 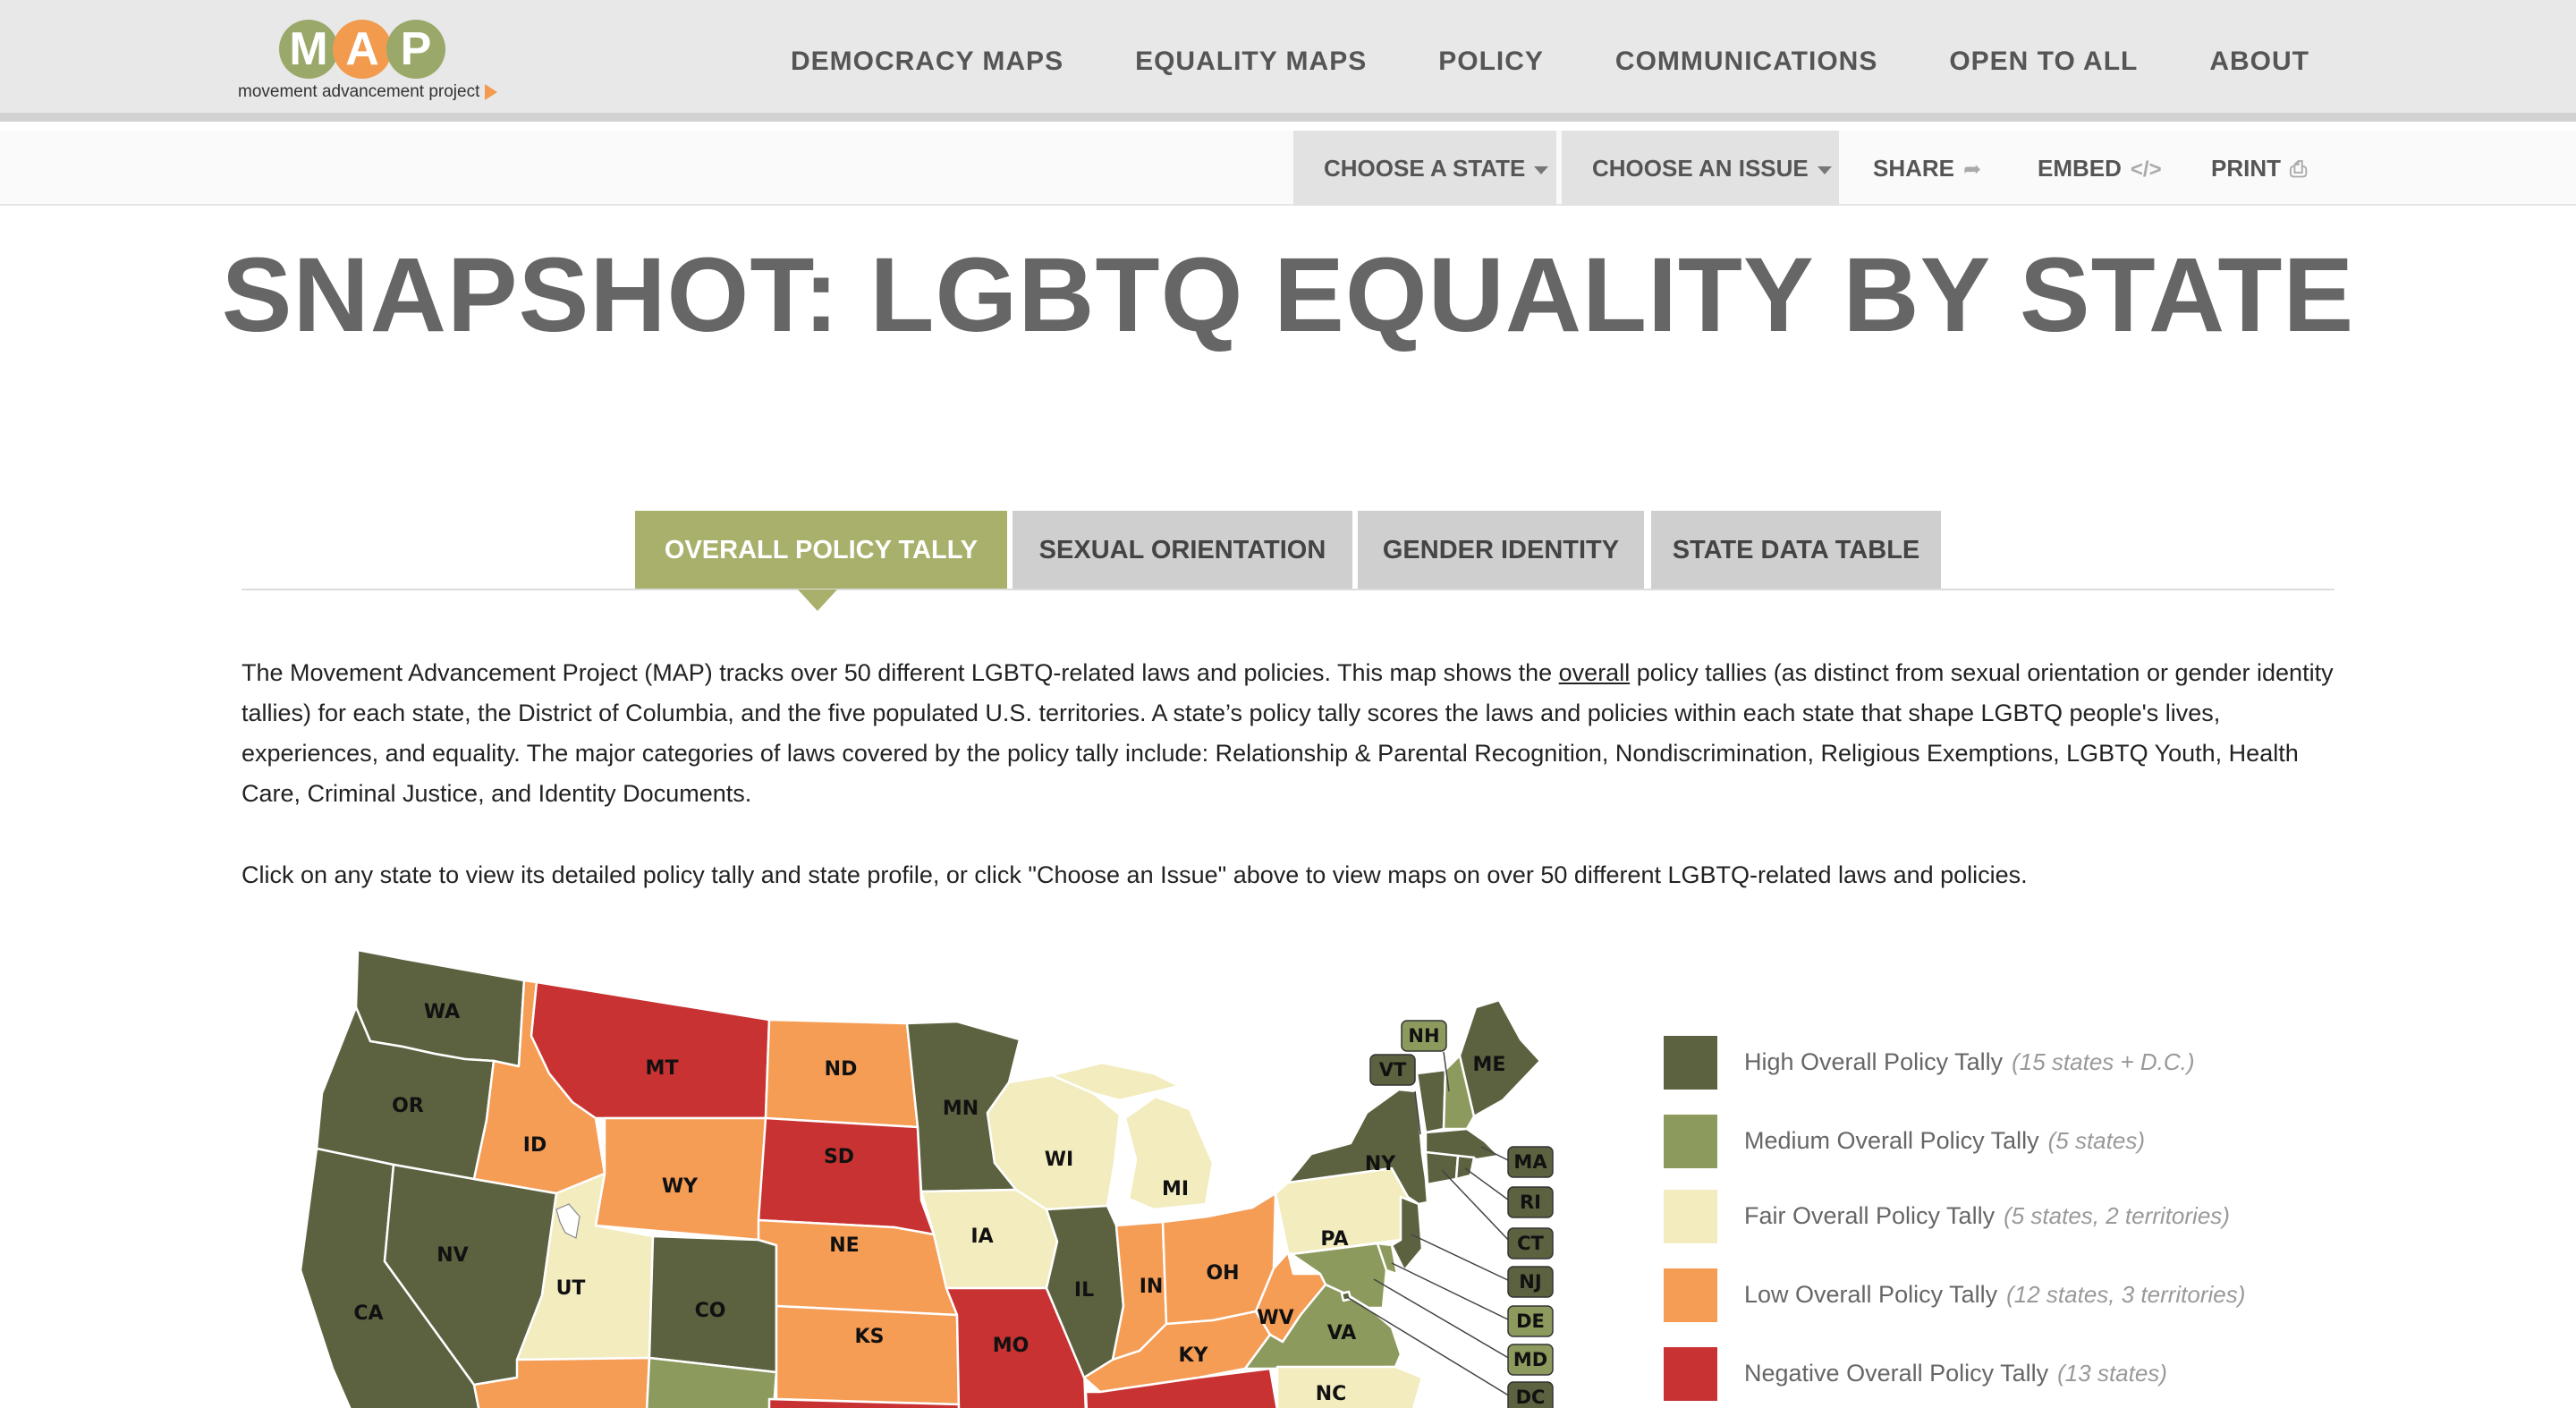 I want to click on nav-open-to-all: OPEN TO ALL, so click(x=2044, y=62).